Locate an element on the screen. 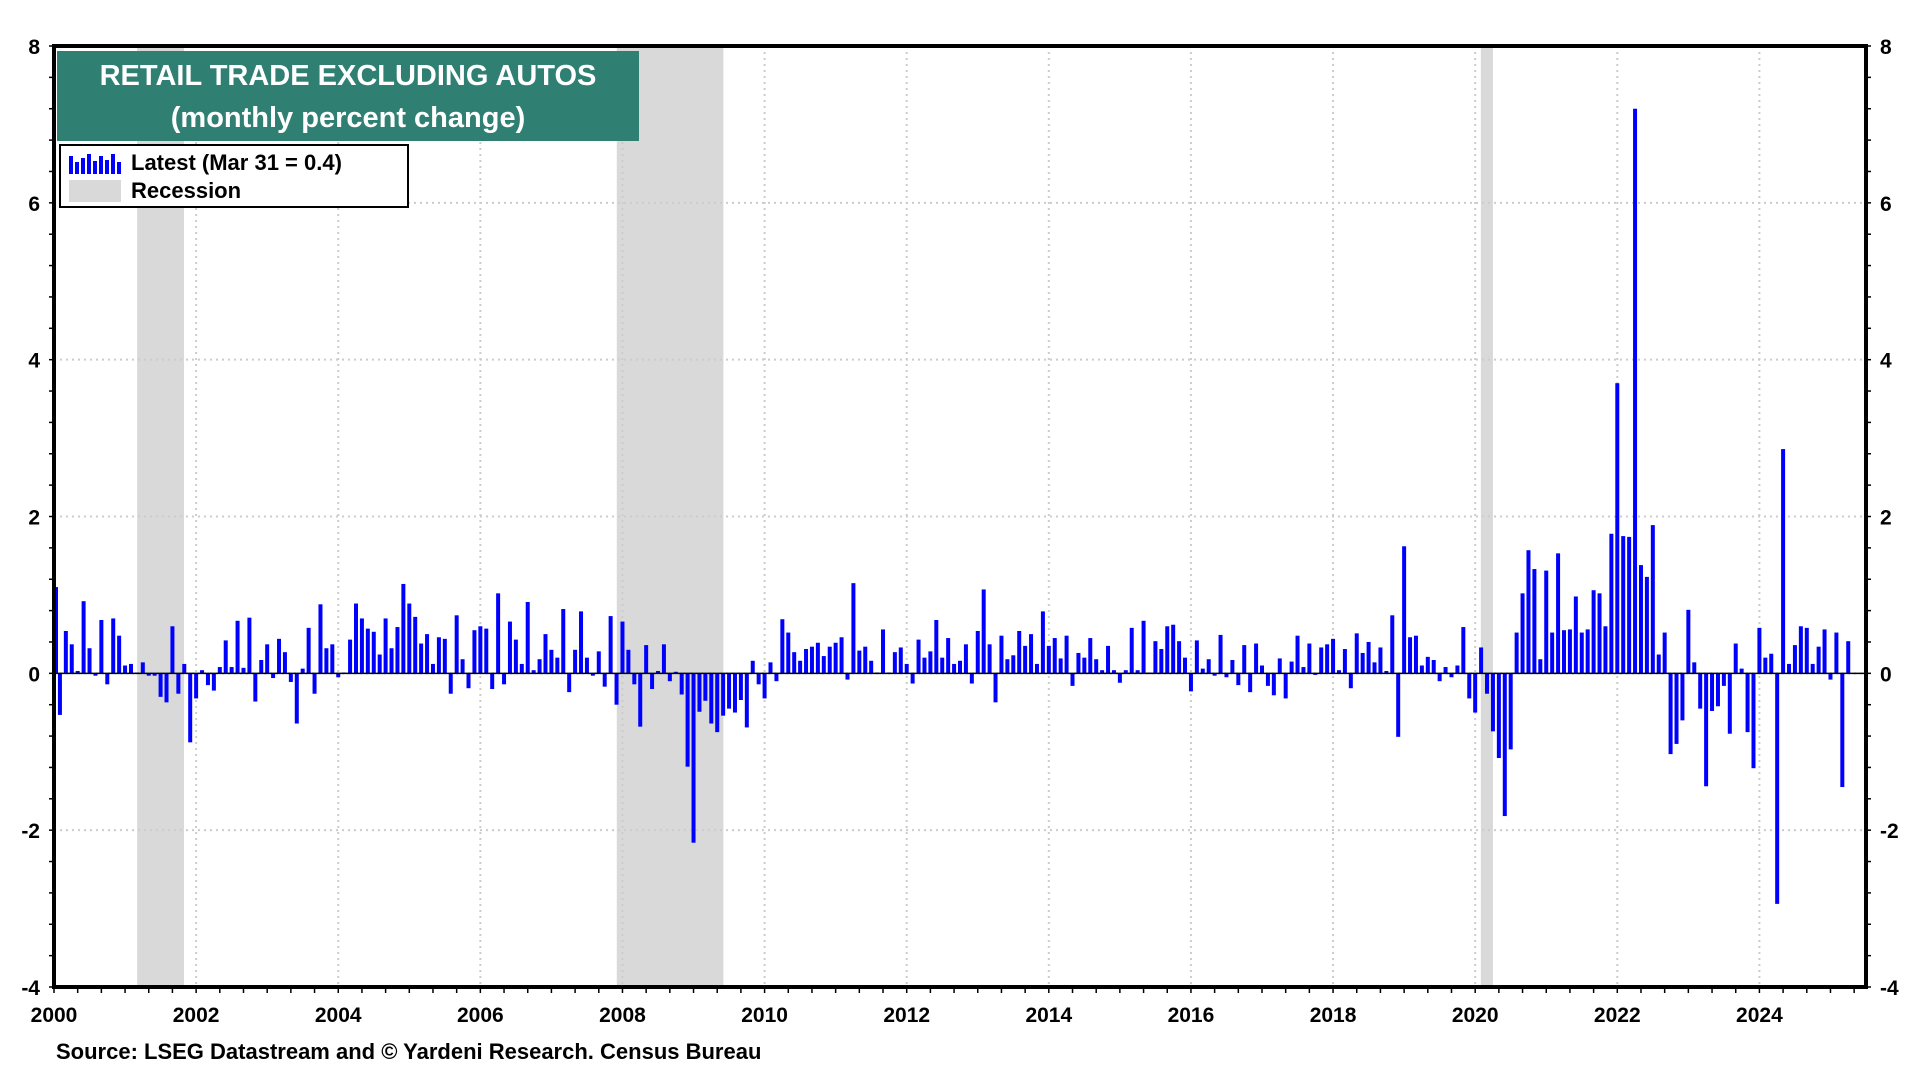 This screenshot has height=1080, width=1920. x-tick-label: 2010 is located at coordinates (764, 1015).